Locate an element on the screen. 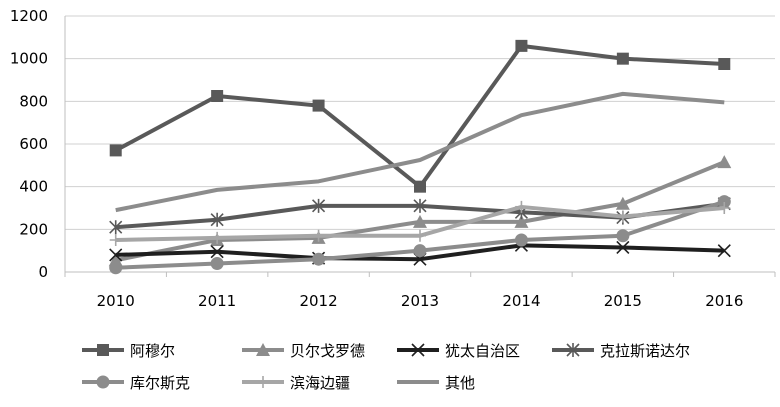 Image resolution: width=780 pixels, height=407 pixels. y-tick-label: 200 is located at coordinates (33, 229).